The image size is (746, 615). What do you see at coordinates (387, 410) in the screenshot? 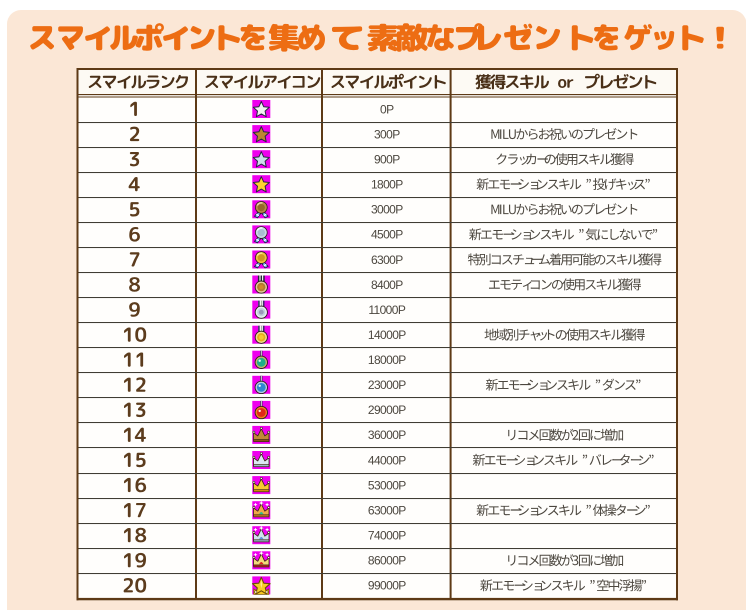
I see `svg-text: 29000P` at bounding box center [387, 410].